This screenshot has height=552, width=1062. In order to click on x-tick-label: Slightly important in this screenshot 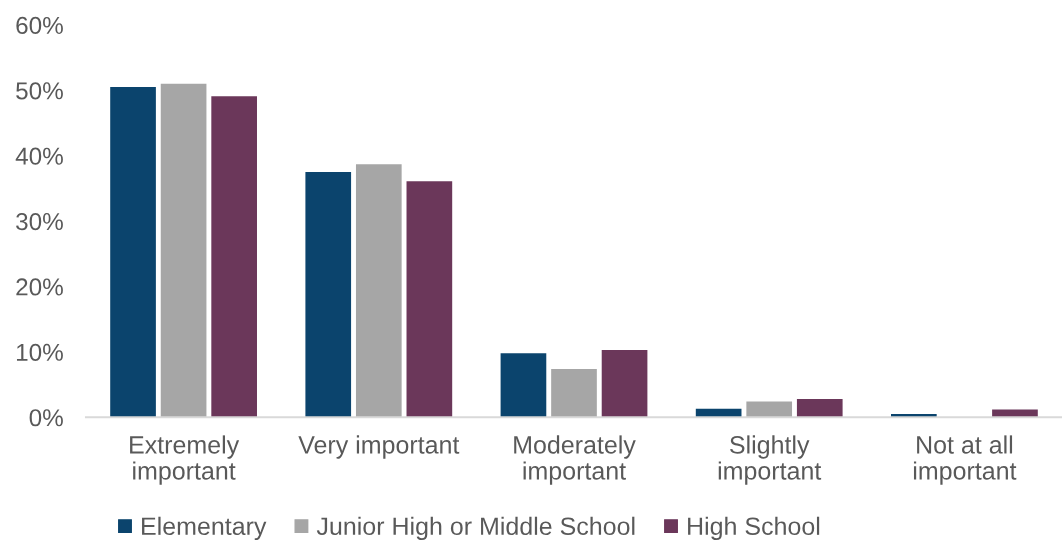, I will do `click(770, 460)`.